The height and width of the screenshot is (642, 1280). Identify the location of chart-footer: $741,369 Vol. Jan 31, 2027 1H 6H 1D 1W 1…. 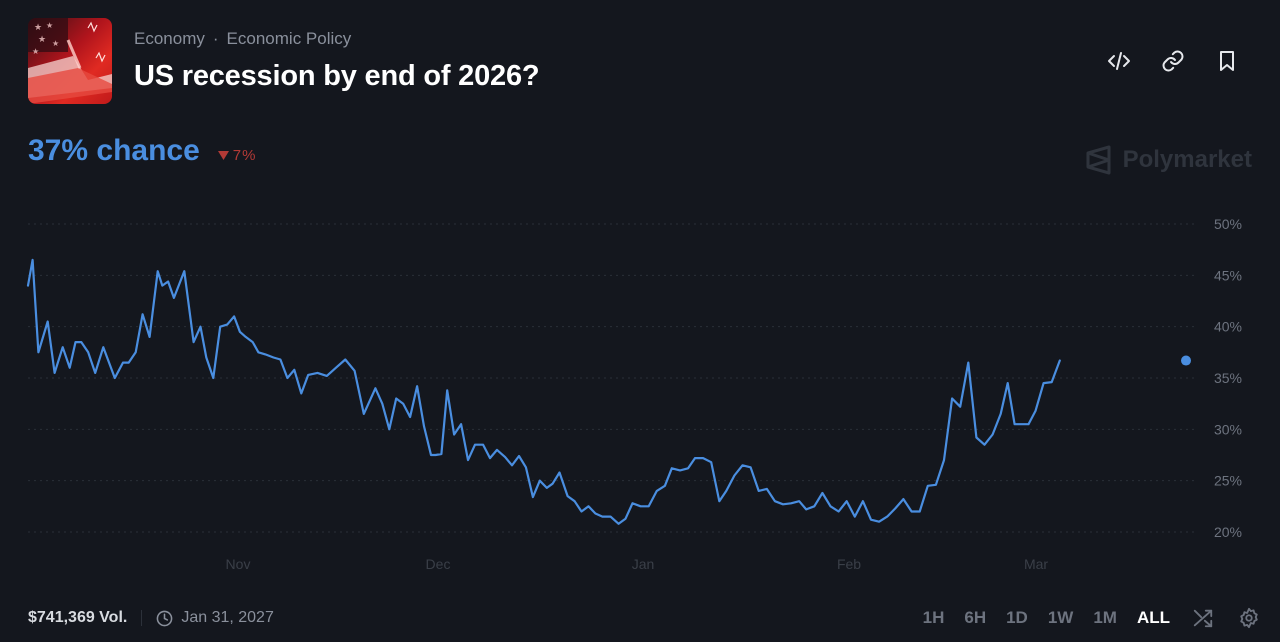
(645, 618).